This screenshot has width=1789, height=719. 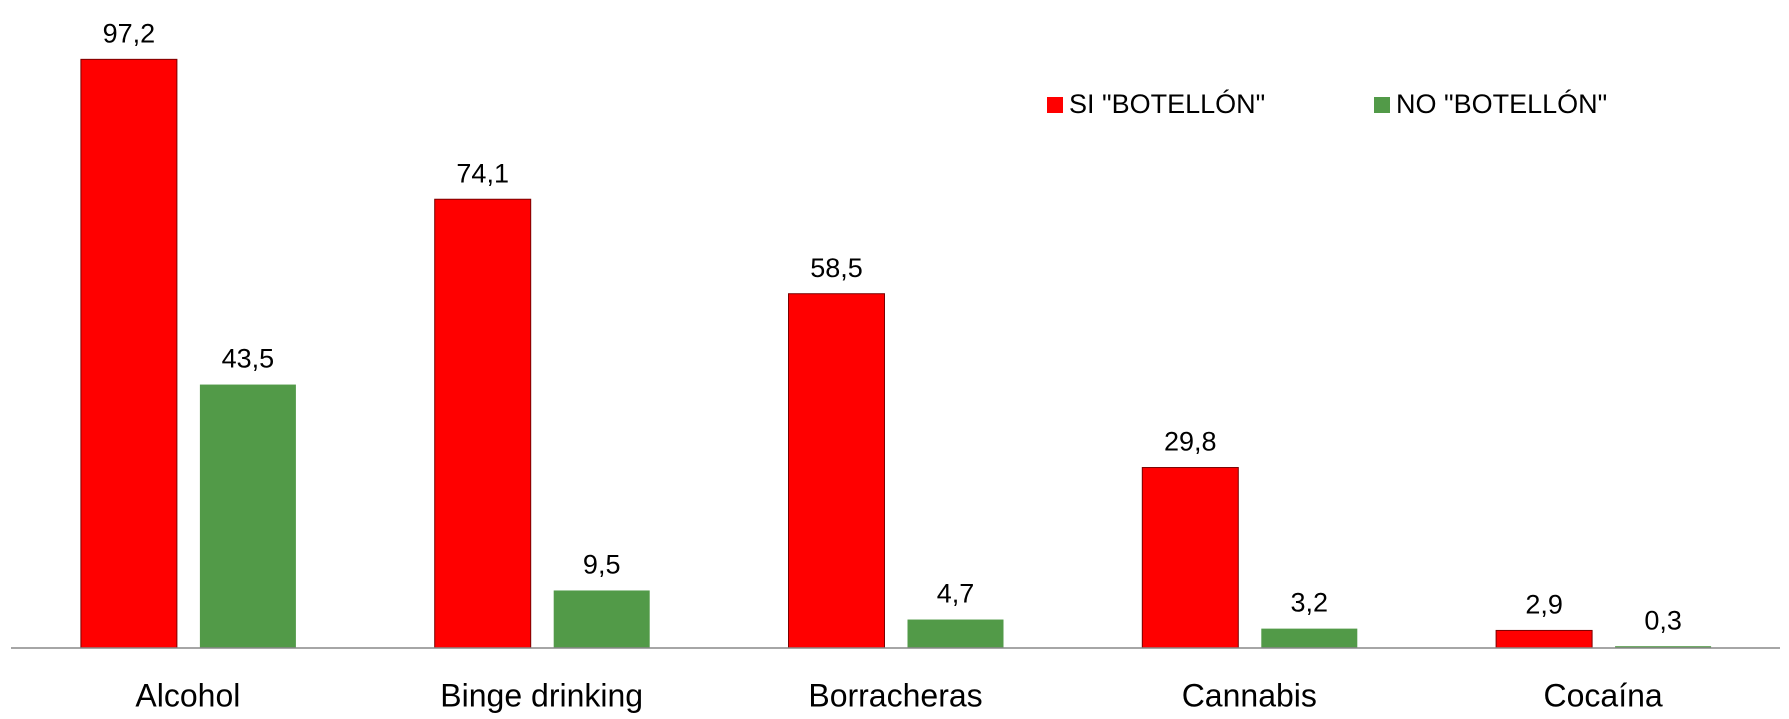 I want to click on legend-label: SI "BOTELLÓN", so click(x=1167, y=103).